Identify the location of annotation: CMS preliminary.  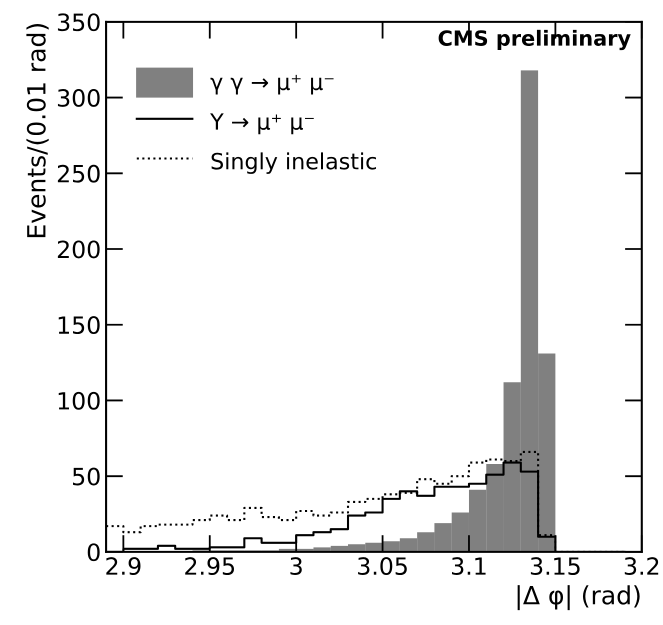
(534, 40).